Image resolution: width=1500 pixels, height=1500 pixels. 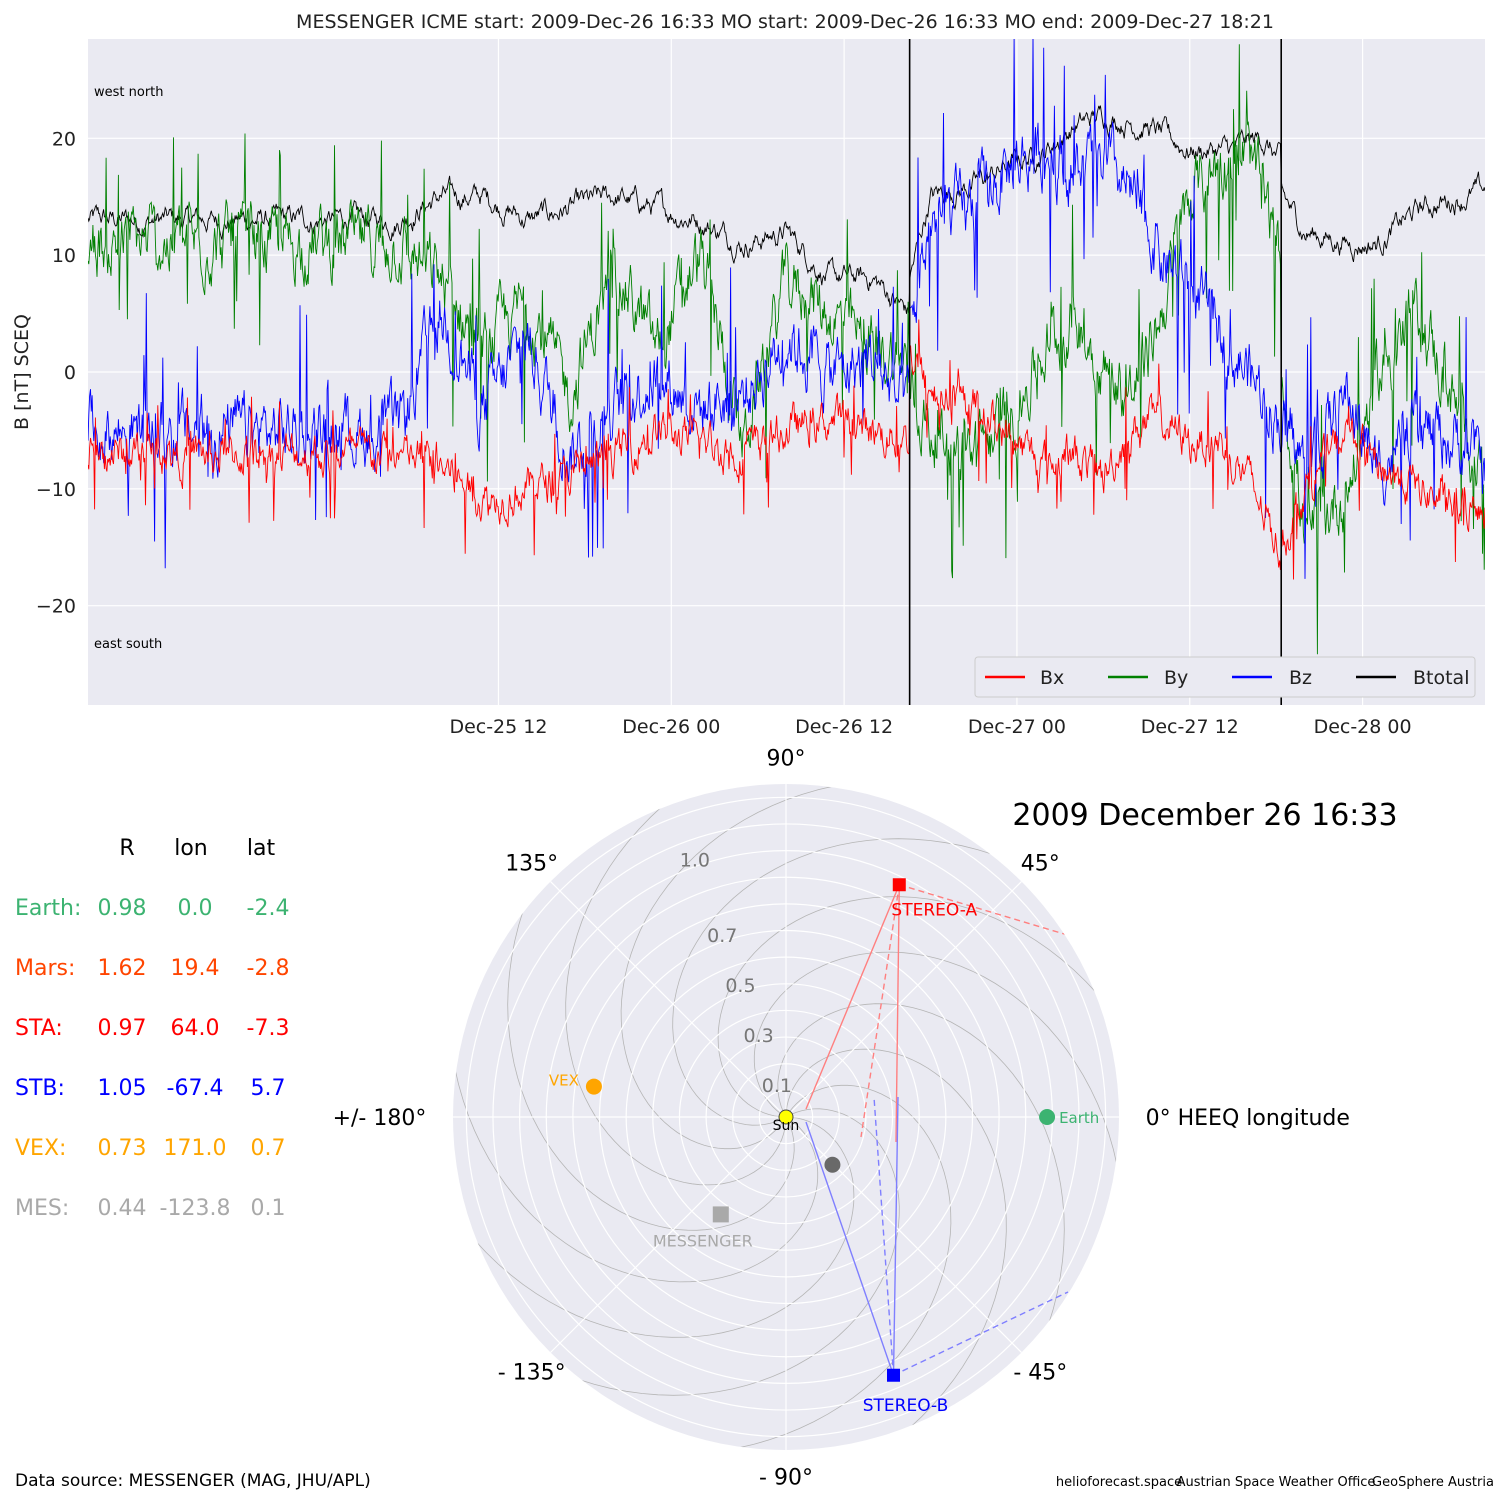 What do you see at coordinates (268, 1148) in the screenshot?
I see `table-row-lat: 0.7` at bounding box center [268, 1148].